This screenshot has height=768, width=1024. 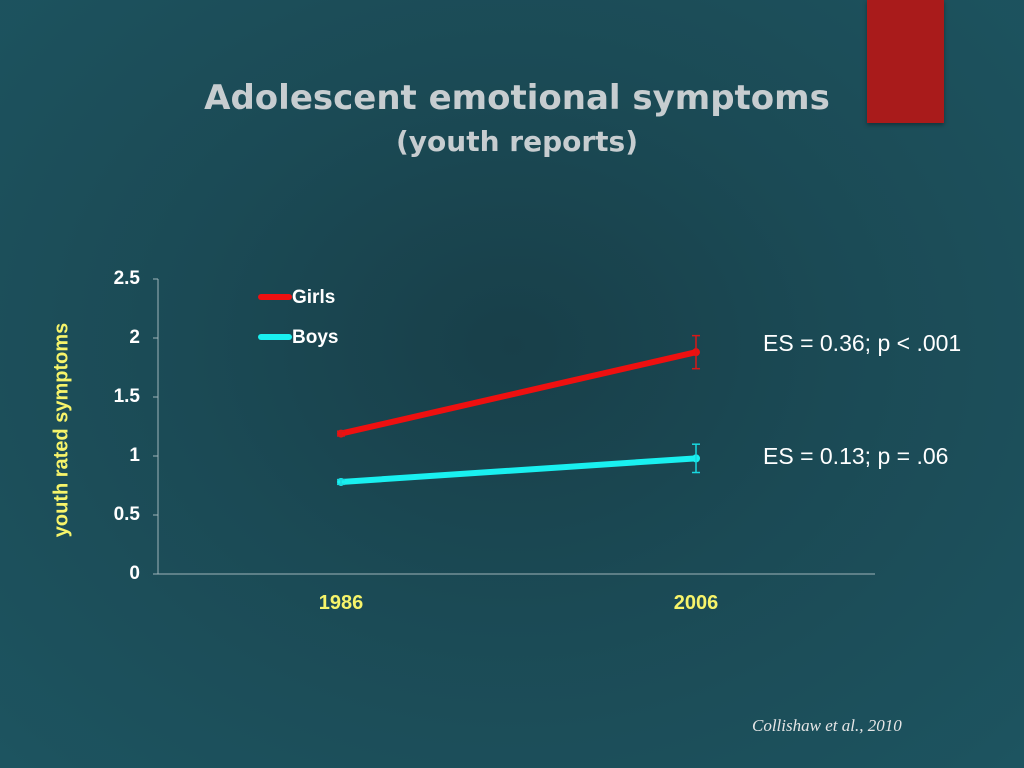 What do you see at coordinates (126, 514) in the screenshot?
I see `y-tick-label: 0.5` at bounding box center [126, 514].